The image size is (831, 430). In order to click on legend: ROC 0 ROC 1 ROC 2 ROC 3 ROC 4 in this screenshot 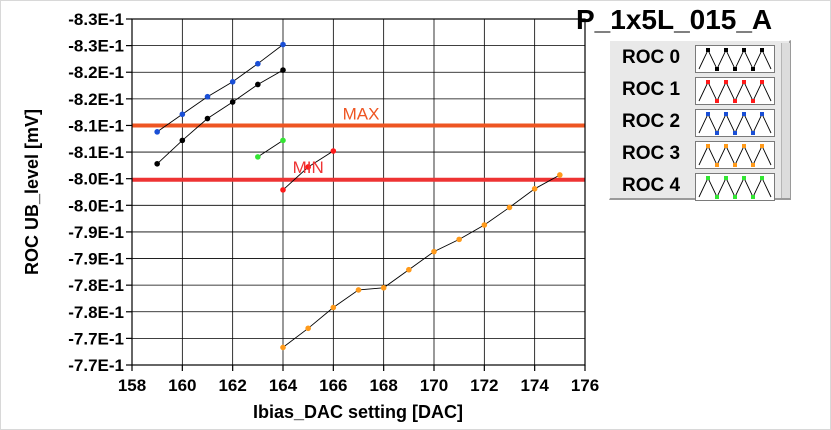, I will do `click(700, 120)`.